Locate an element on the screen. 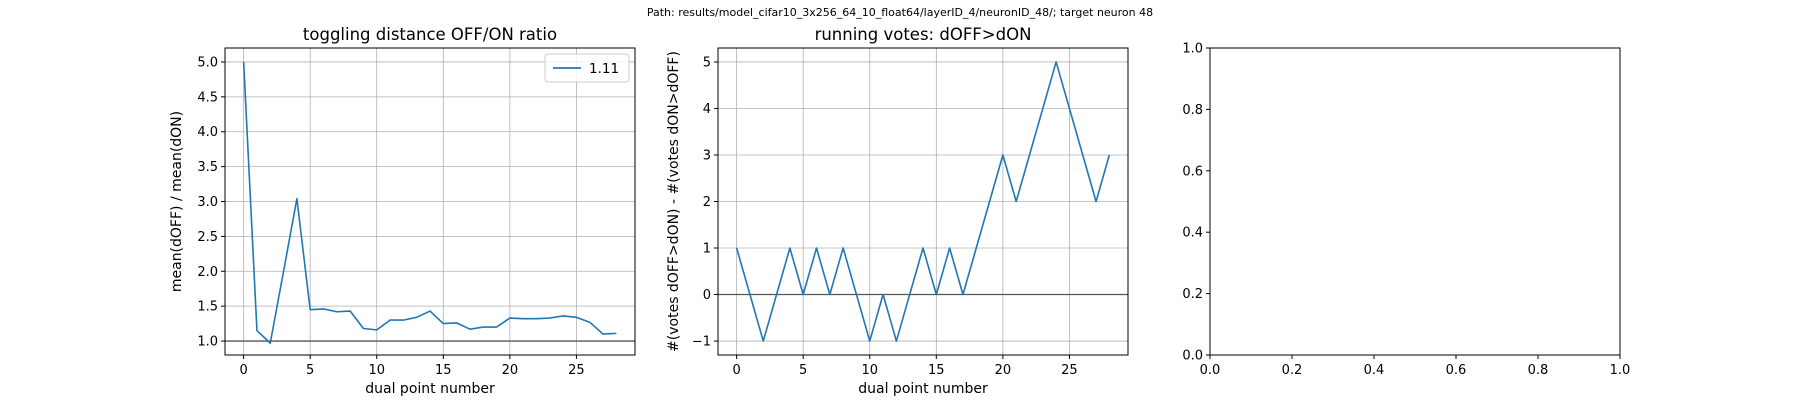  y-axis-label: #(votes dOFF>dON) - #(votes dON>dOFF) is located at coordinates (674, 201).